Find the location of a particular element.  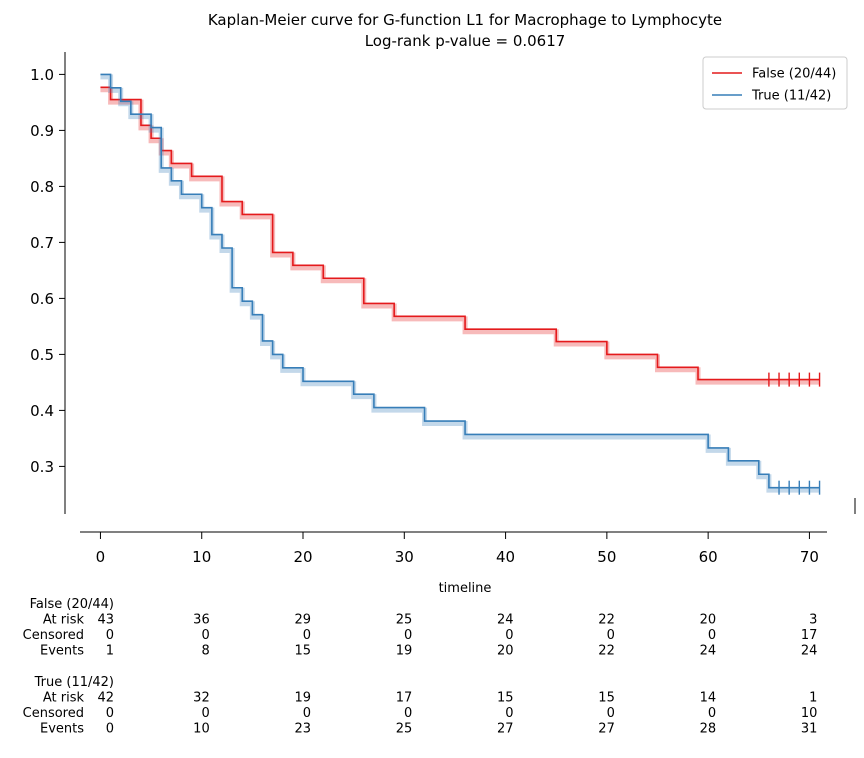

legend-label-false: False (20/44) is located at coordinates (794, 74).